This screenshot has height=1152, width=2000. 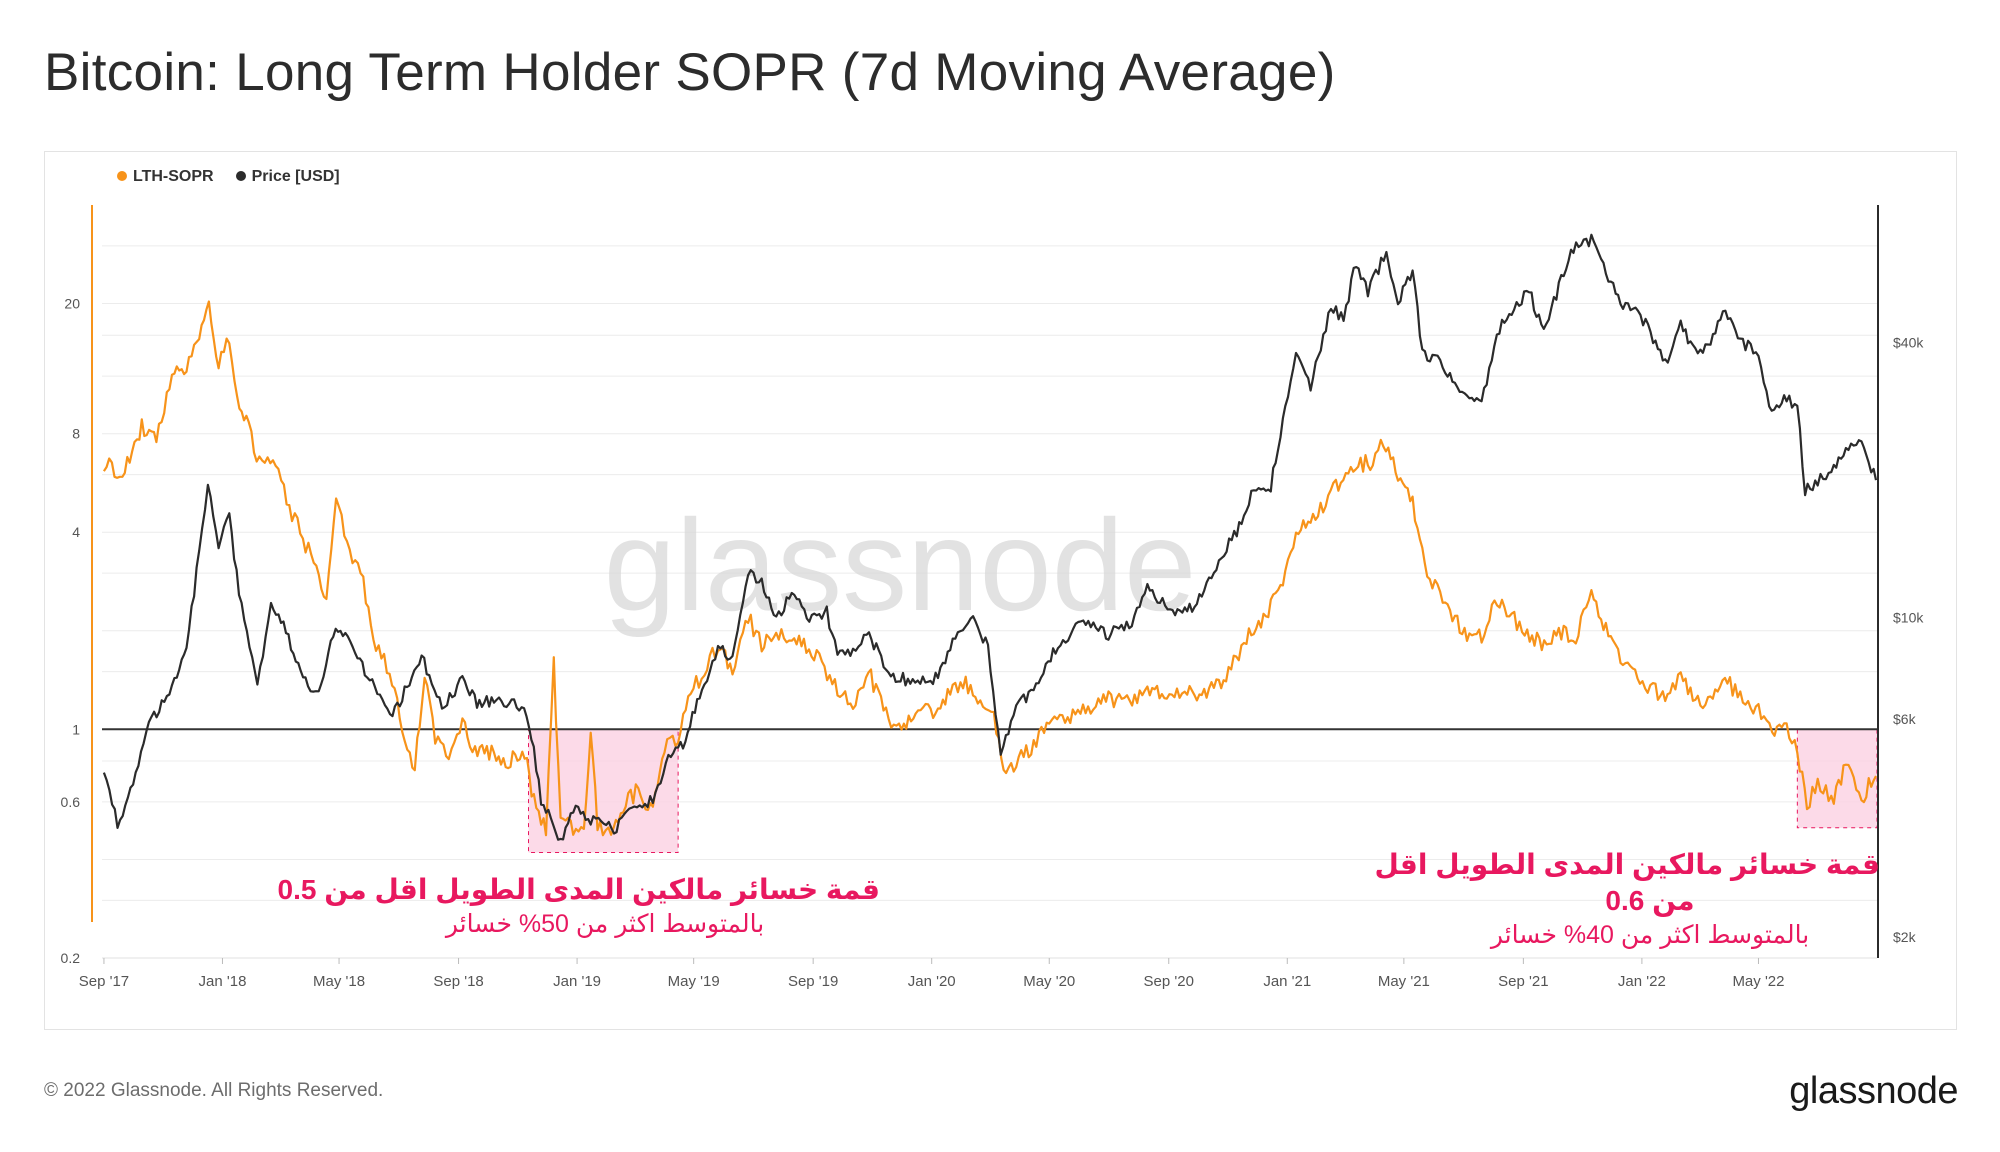 I want to click on x-tick-label: Sep '21, so click(x=1523, y=981).